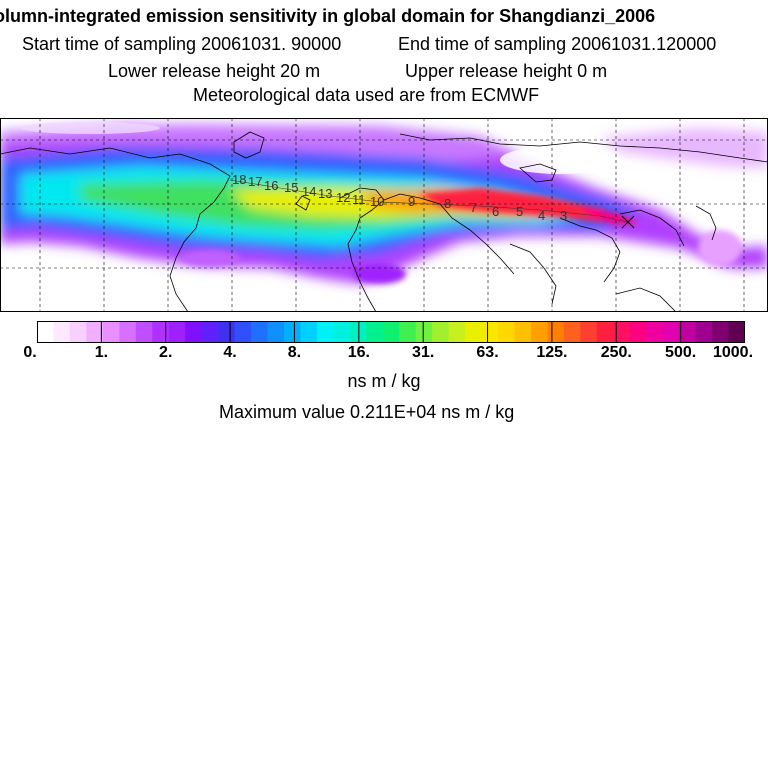 The height and width of the screenshot is (768, 768). I want to click on start-sampling-label: Start time of sampling 20061031. 90000, so click(182, 44).